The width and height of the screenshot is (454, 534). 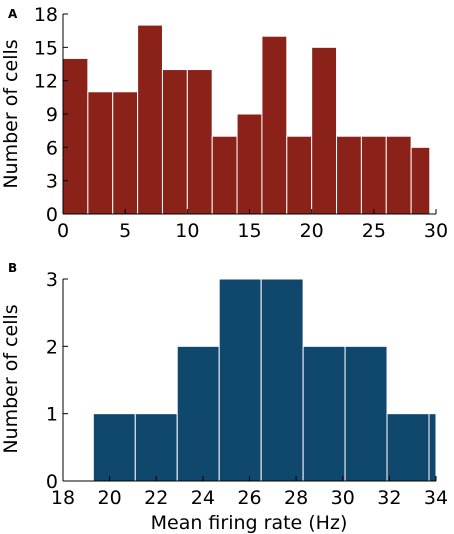 I want to click on panel-b-x-tick-label: 32, so click(x=389, y=498).